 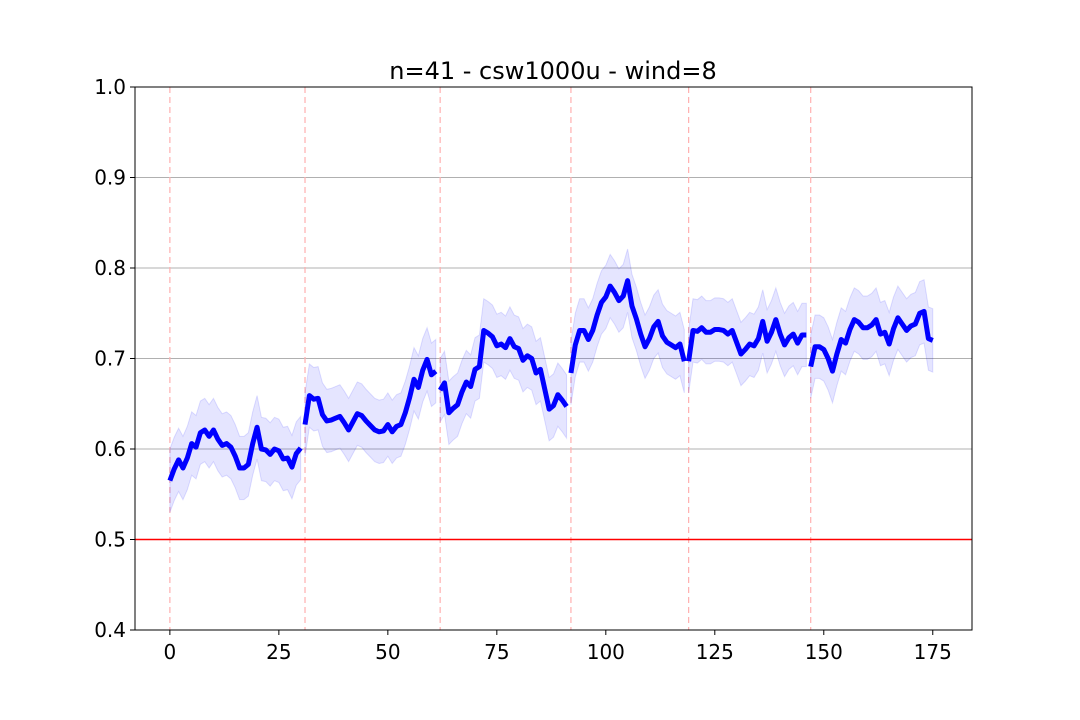 What do you see at coordinates (110, 449) in the screenshot?
I see `y-tick-label-2: 0.6` at bounding box center [110, 449].